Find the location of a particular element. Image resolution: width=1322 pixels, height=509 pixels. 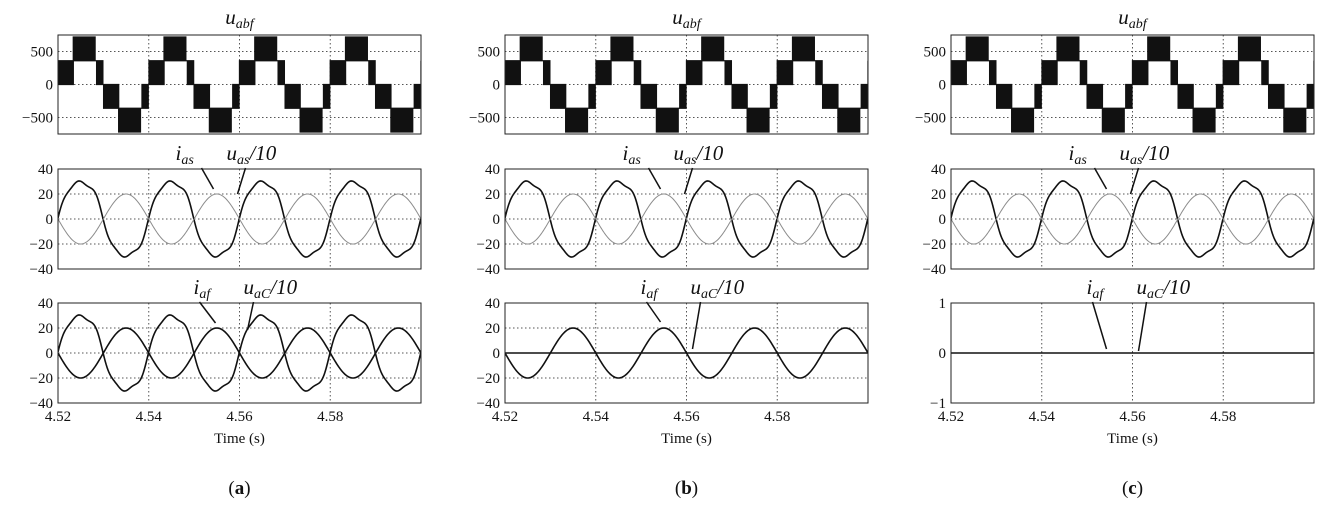

x-tick-label: 4.56 is located at coordinates (1132, 417).